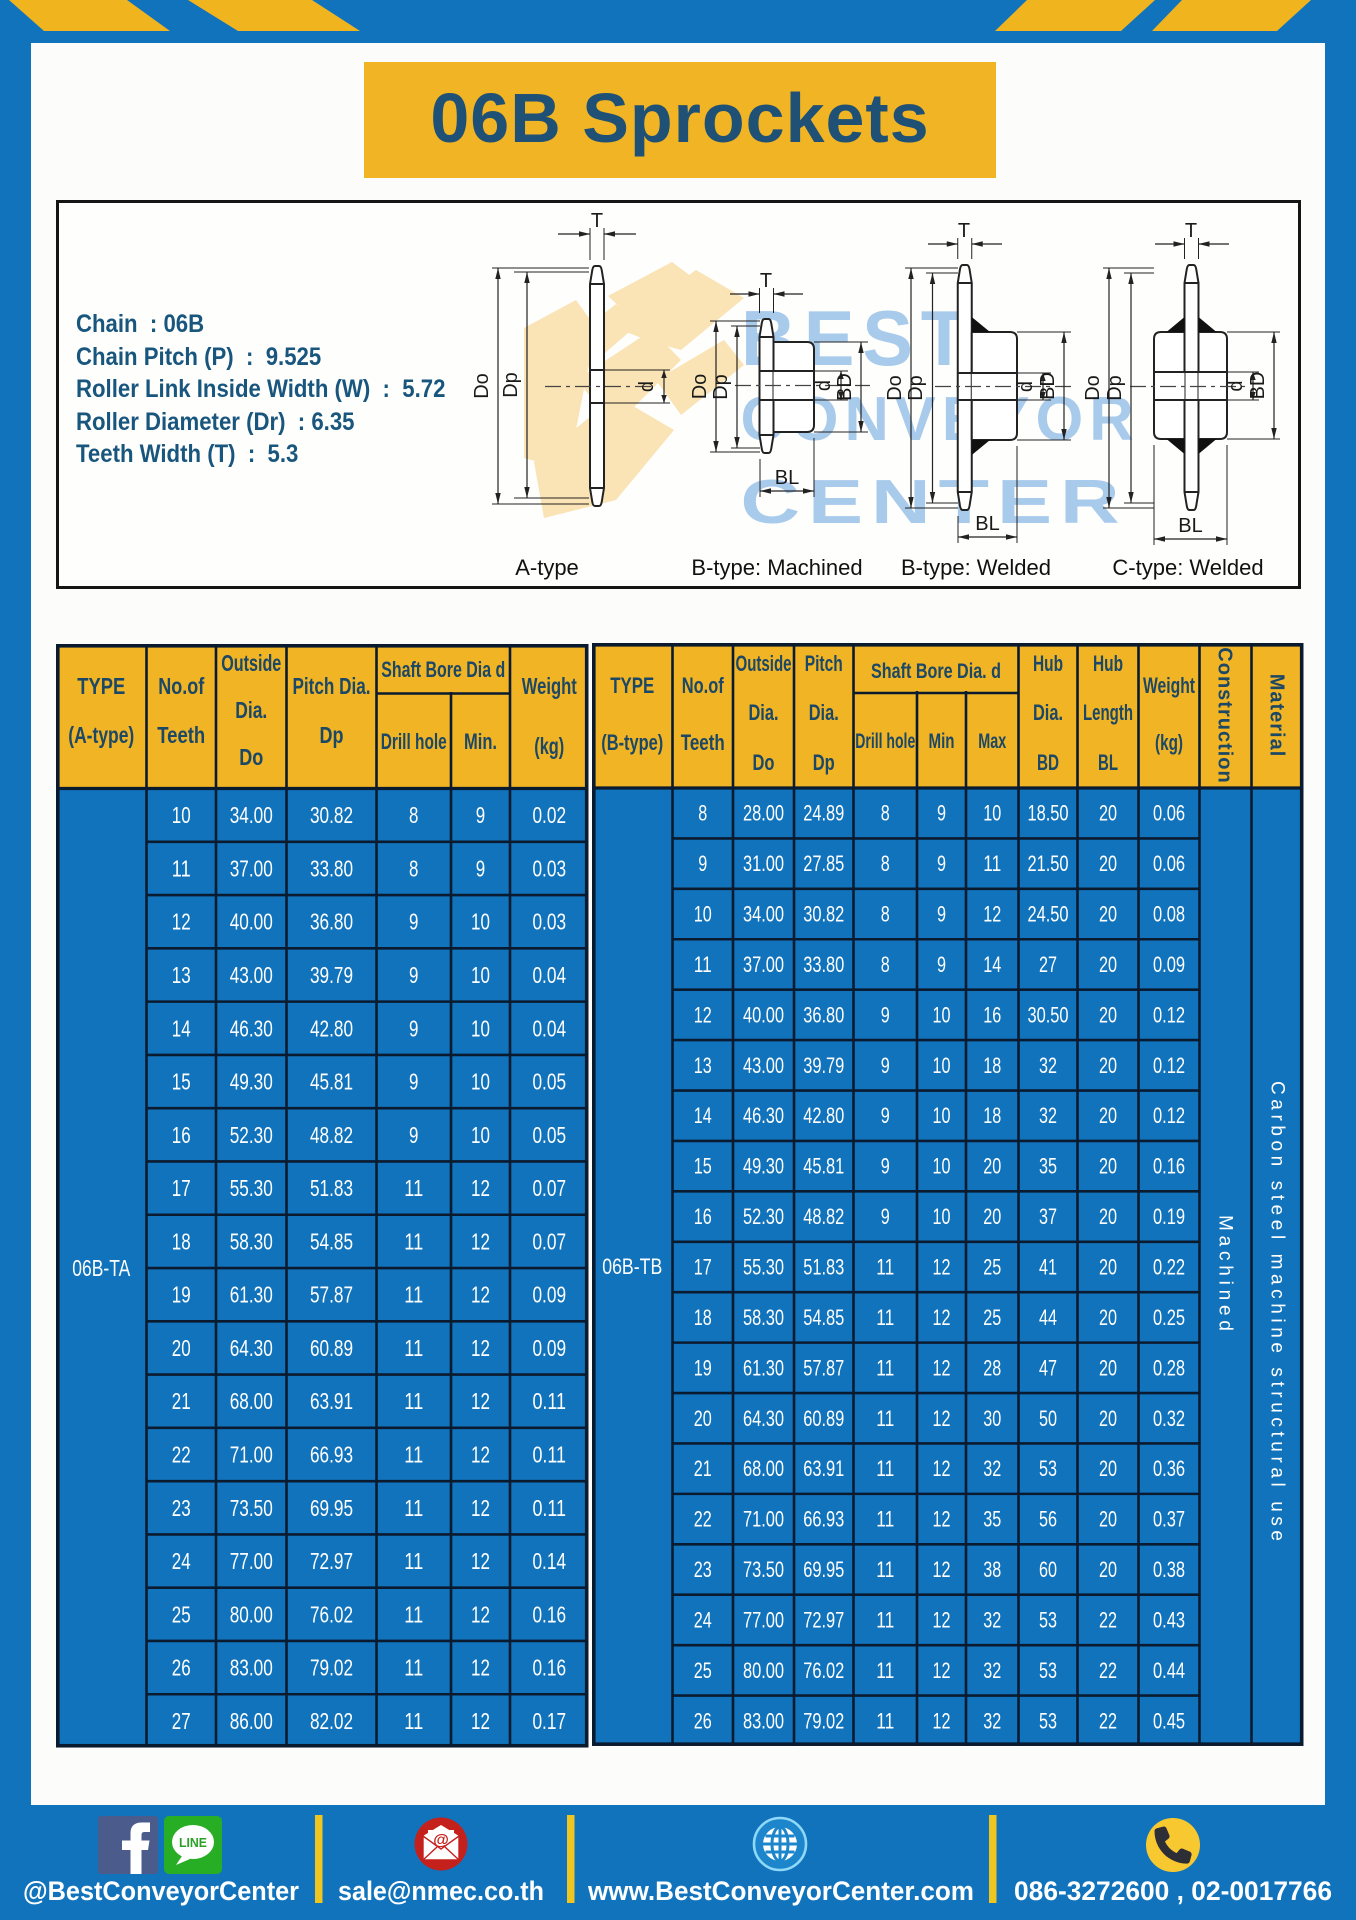 This screenshot has height=1920, width=1356. I want to click on svg-text: 8, so click(884, 813).